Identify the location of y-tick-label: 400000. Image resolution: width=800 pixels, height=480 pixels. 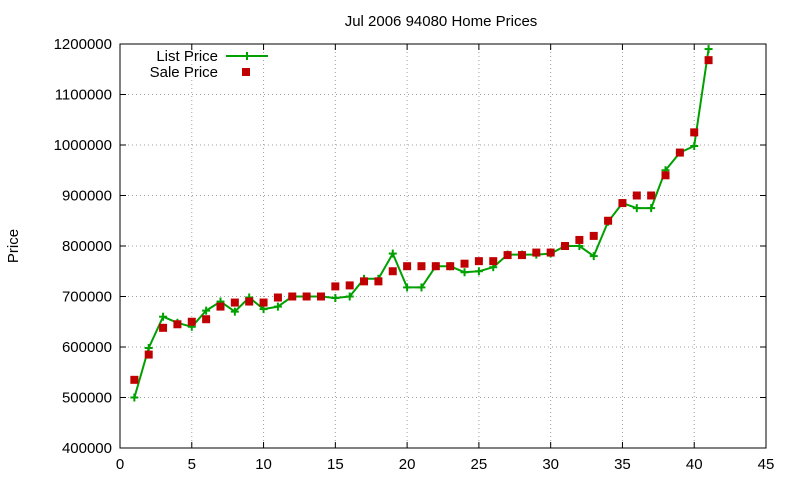
(87, 448).